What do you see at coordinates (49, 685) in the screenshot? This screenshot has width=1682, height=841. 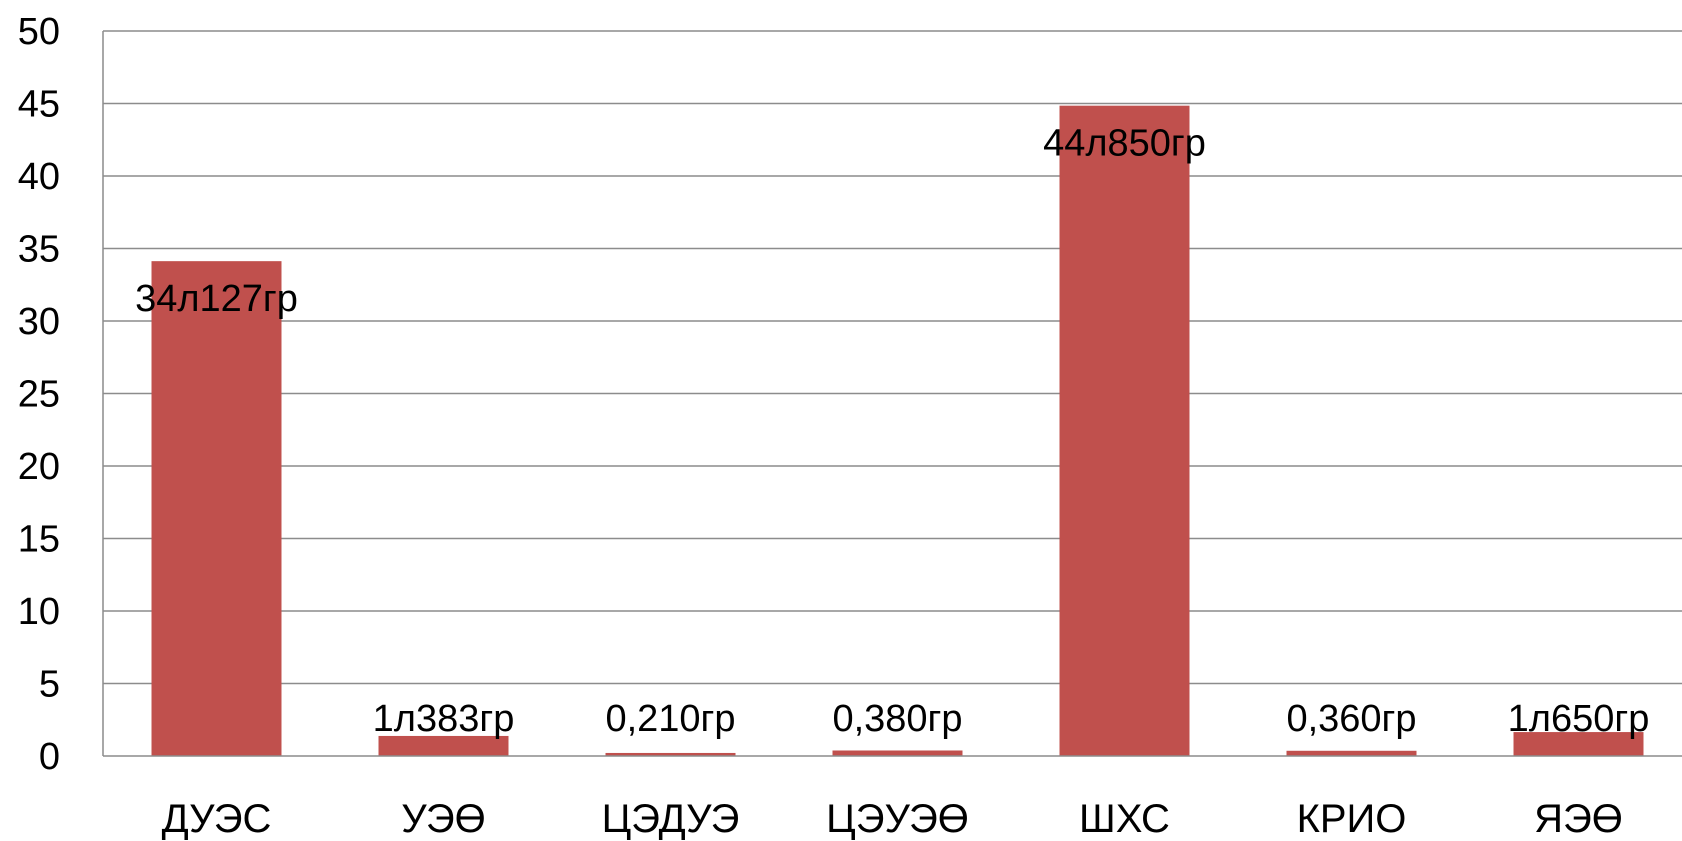 I see `y-tick-label: 5` at bounding box center [49, 685].